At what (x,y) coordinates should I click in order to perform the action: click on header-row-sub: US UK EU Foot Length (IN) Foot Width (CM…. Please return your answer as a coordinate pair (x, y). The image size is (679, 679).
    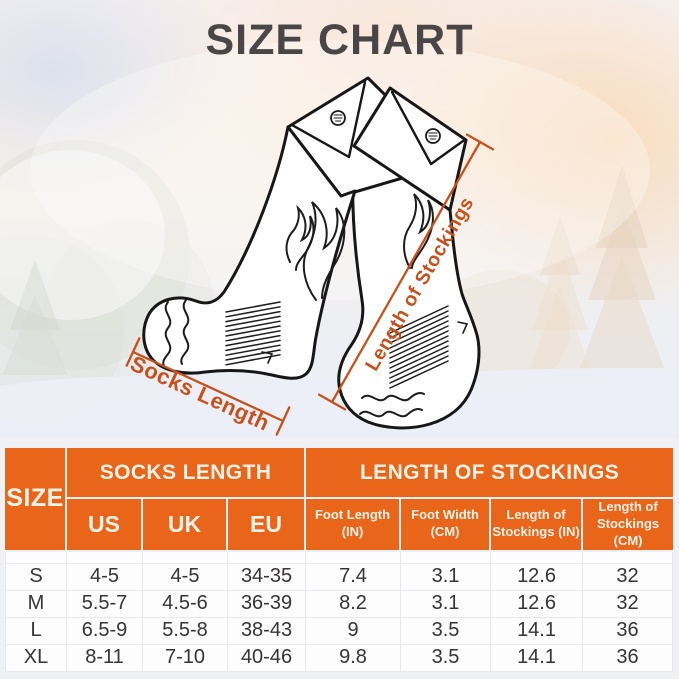
    Looking at the image, I should click on (339, 525).